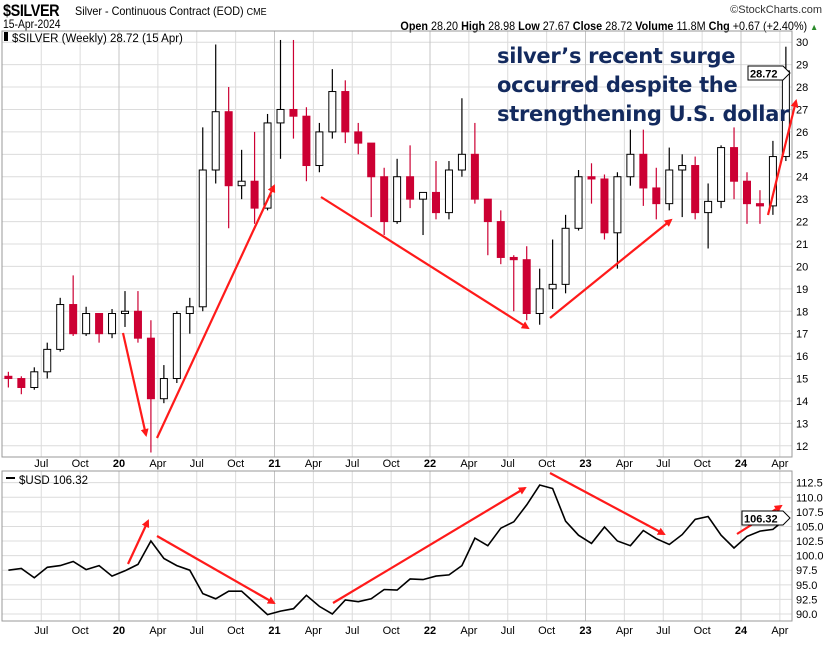 The width and height of the screenshot is (828, 647). I want to click on x-tick-label: 21, so click(274, 464).